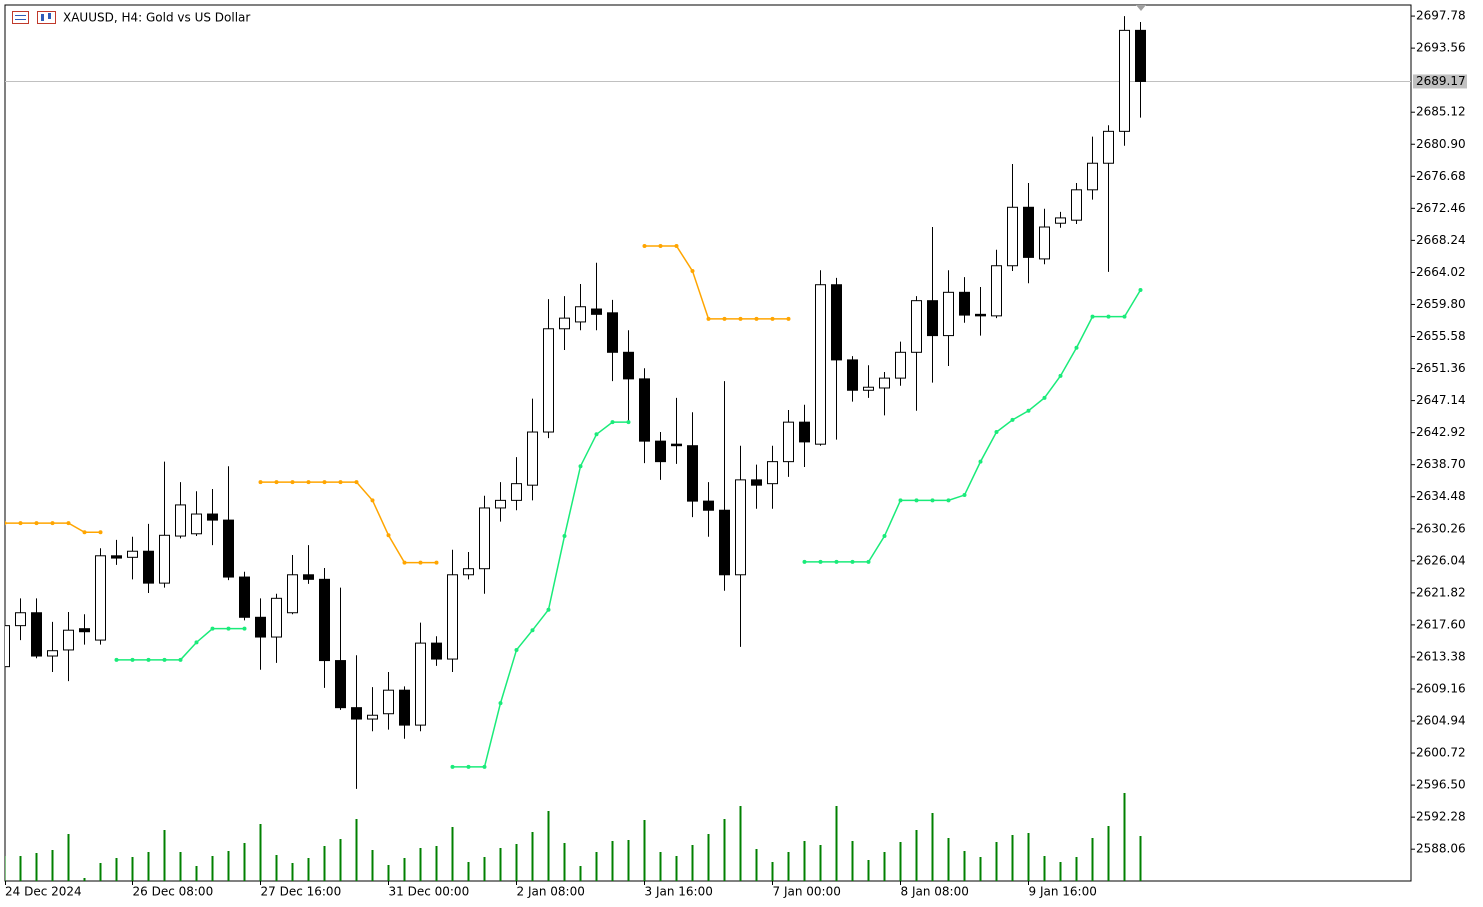  What do you see at coordinates (1441, 464) in the screenshot?
I see `y-tick-label: 2638.70` at bounding box center [1441, 464].